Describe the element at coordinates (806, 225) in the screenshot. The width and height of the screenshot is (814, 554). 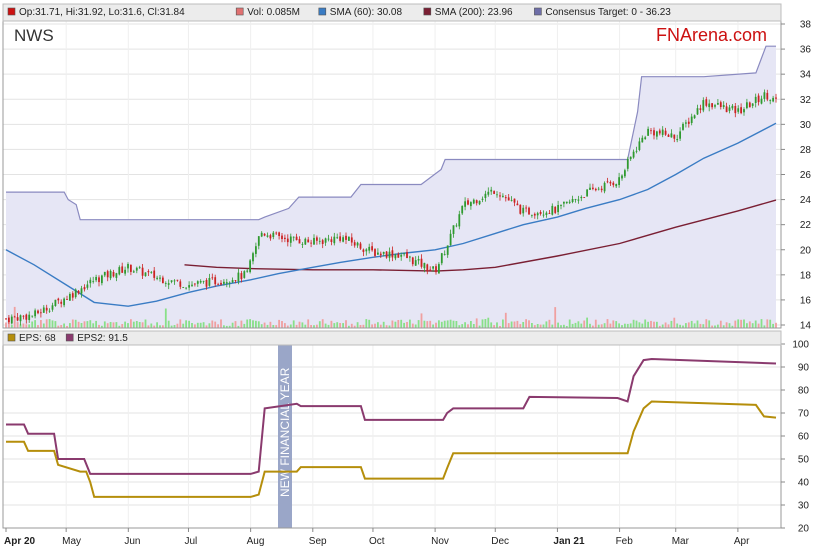
I see `price-tick-label: 22` at that location.